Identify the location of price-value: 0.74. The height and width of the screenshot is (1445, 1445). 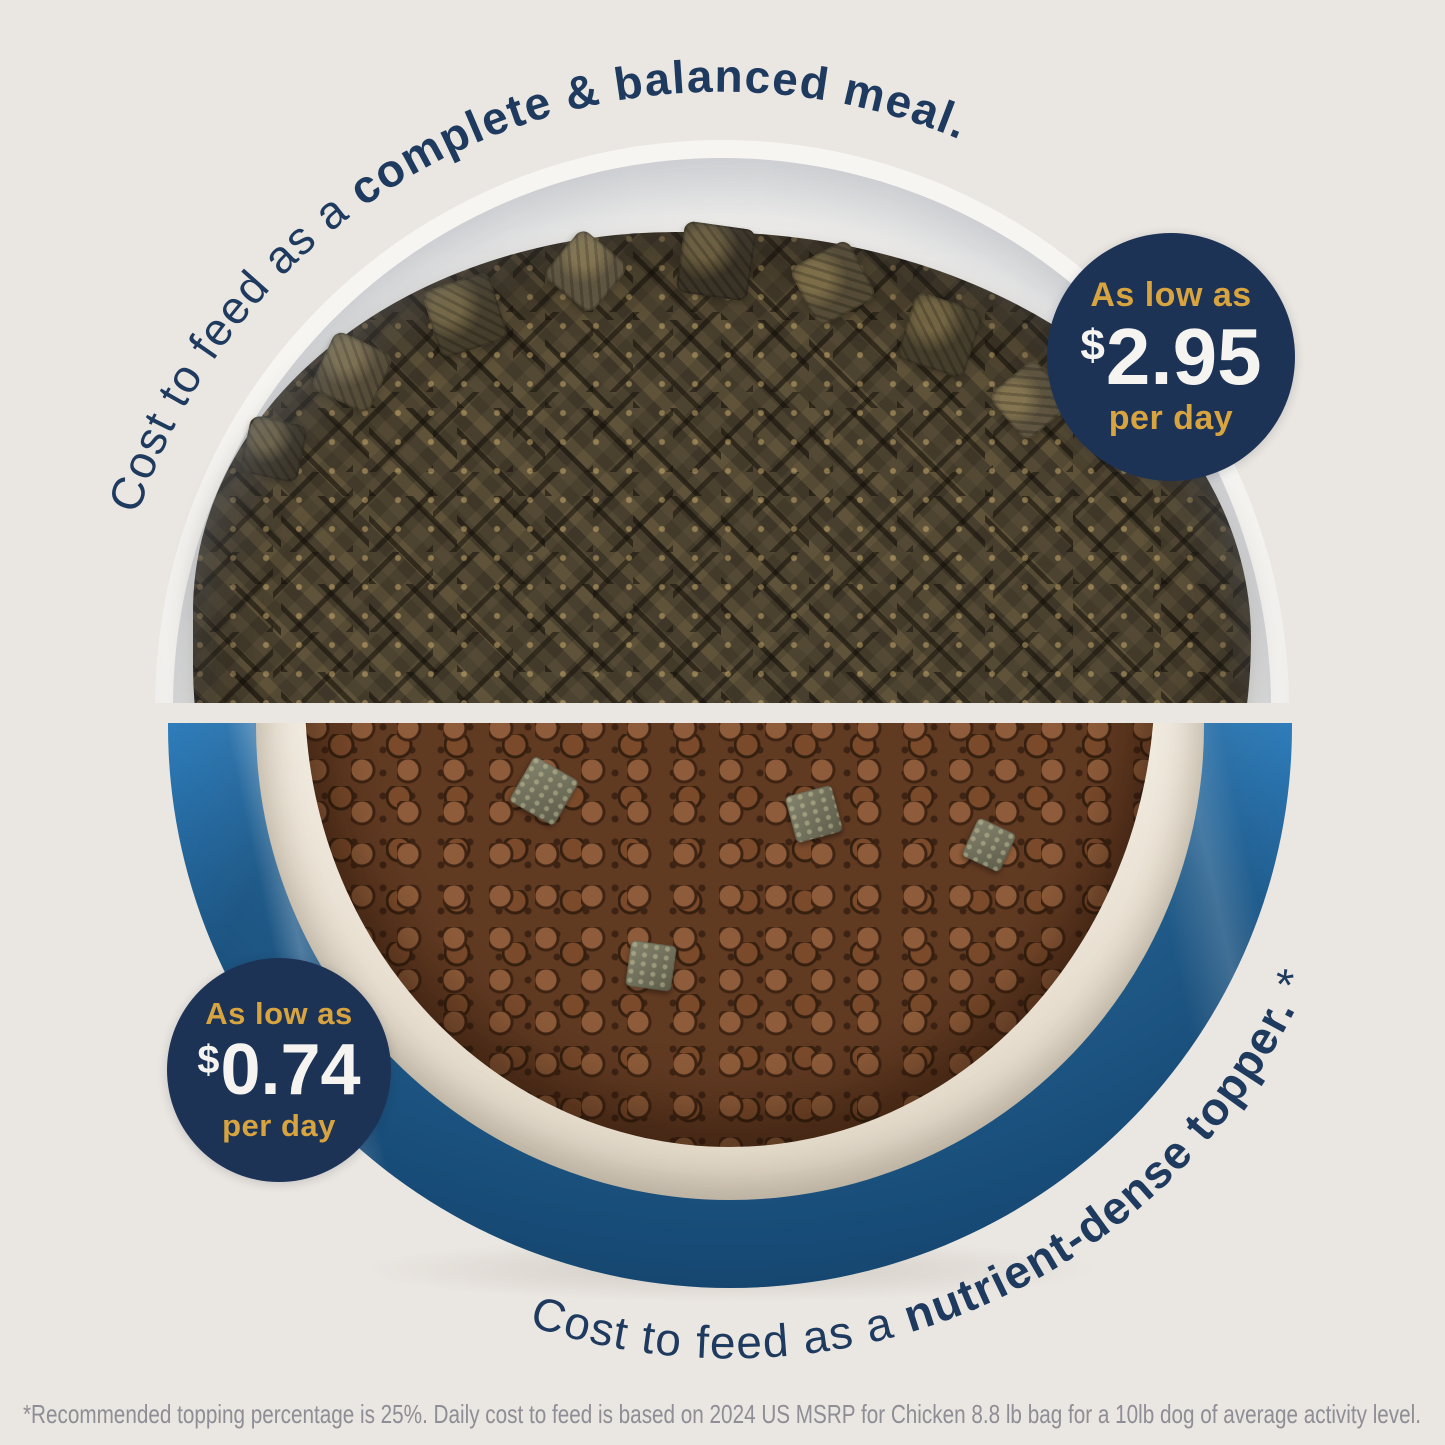
(290, 1070).